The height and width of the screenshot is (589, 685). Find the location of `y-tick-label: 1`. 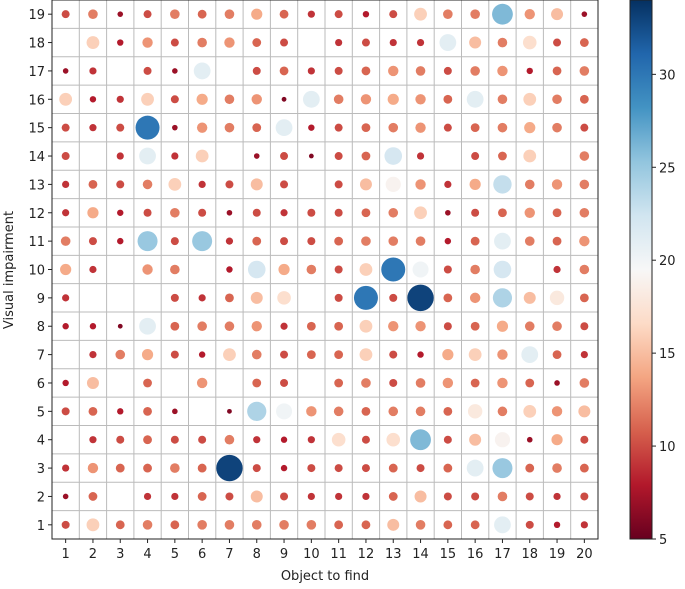

y-tick-label: 1 is located at coordinates (41, 526).